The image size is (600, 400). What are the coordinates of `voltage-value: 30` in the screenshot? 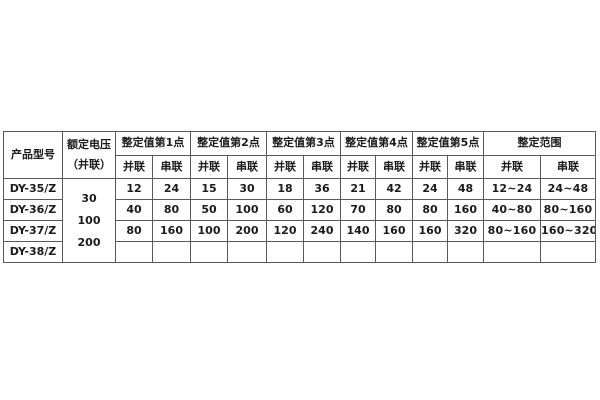 It's located at (89, 198).